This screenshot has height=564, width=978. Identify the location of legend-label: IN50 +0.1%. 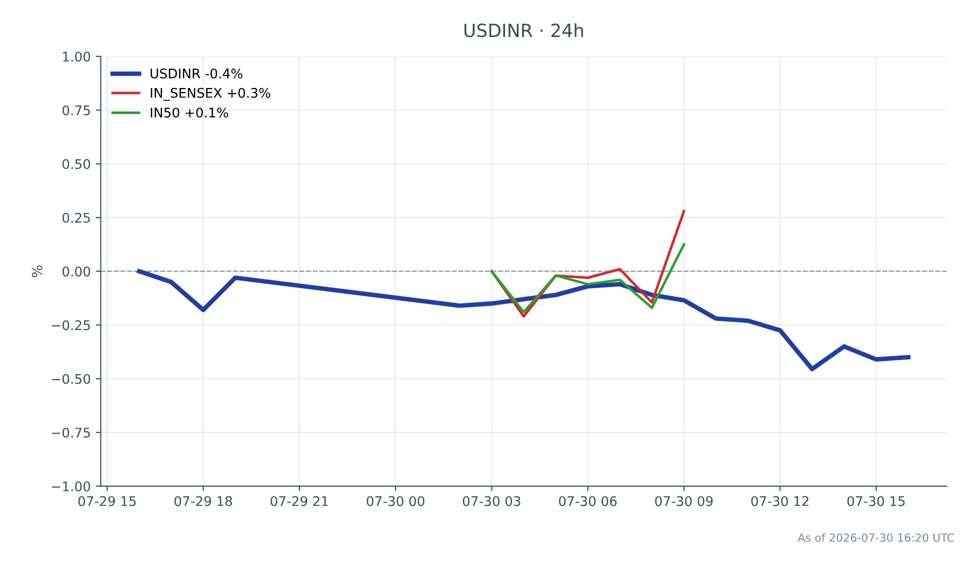
(189, 113).